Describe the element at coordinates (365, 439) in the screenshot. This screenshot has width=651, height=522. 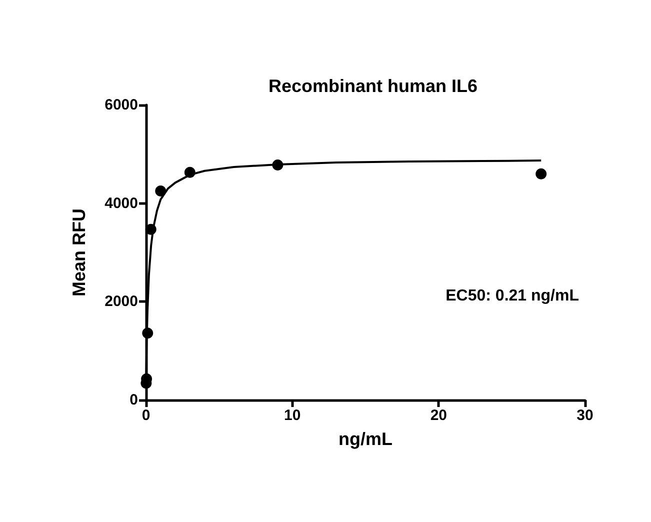
I see `x-axis-title: ng/mL` at that location.